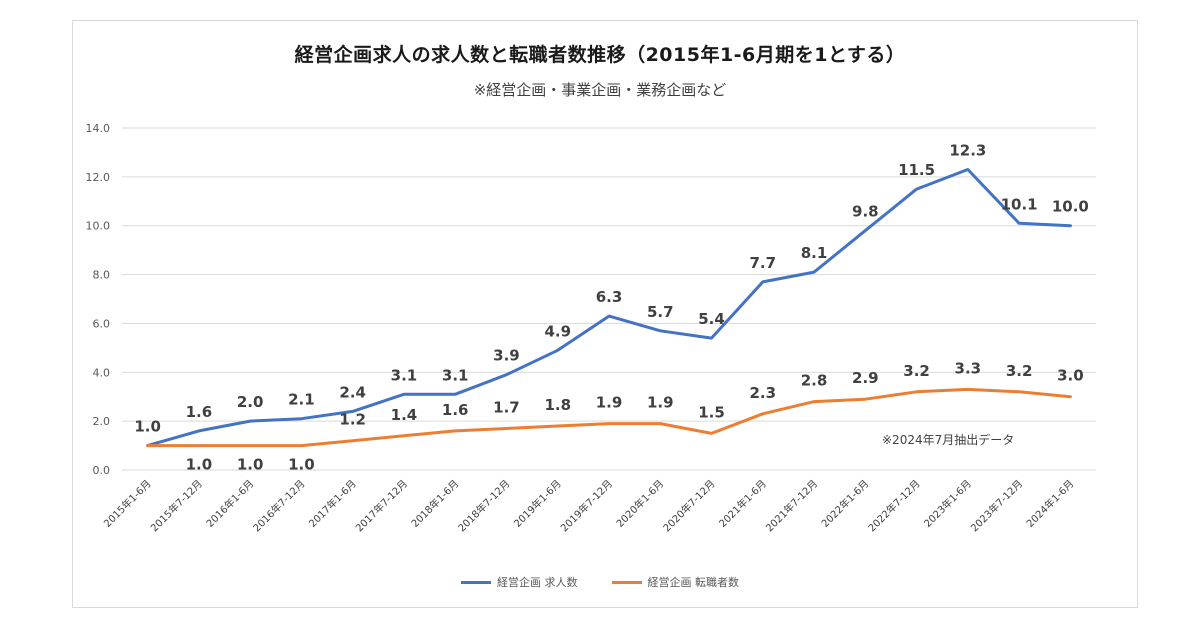 Image resolution: width=1200 pixels, height=630 pixels. What do you see at coordinates (506, 407) in the screenshot?
I see `data-label-hires: 1.7` at bounding box center [506, 407].